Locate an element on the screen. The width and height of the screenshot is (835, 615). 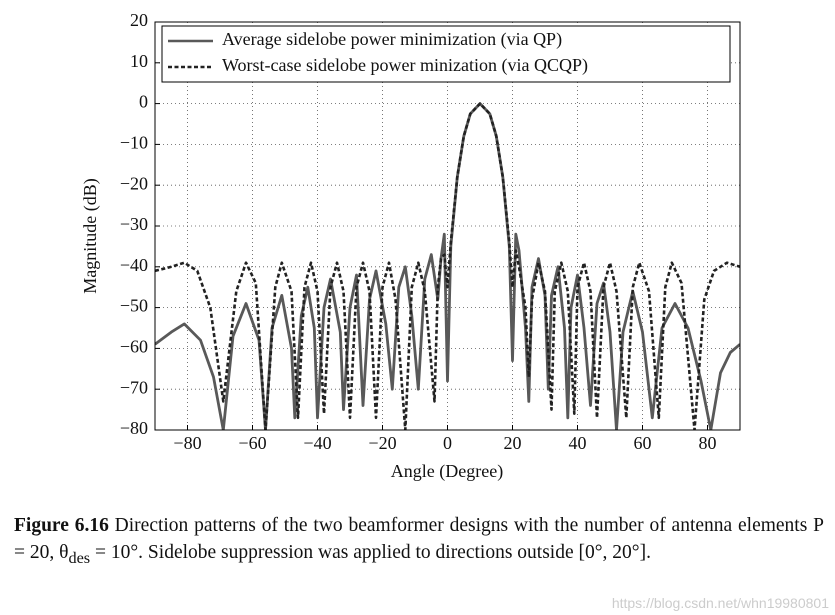
x-tick-label: −80 is located at coordinates (187, 443).